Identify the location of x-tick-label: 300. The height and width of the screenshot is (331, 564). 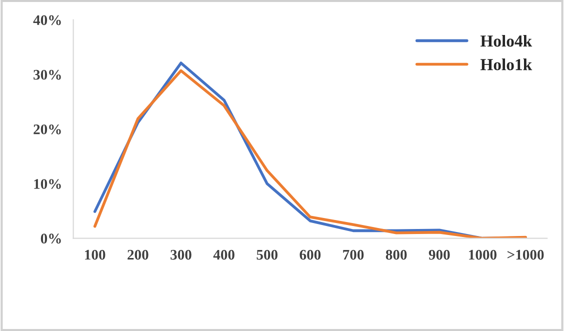
(181, 255).